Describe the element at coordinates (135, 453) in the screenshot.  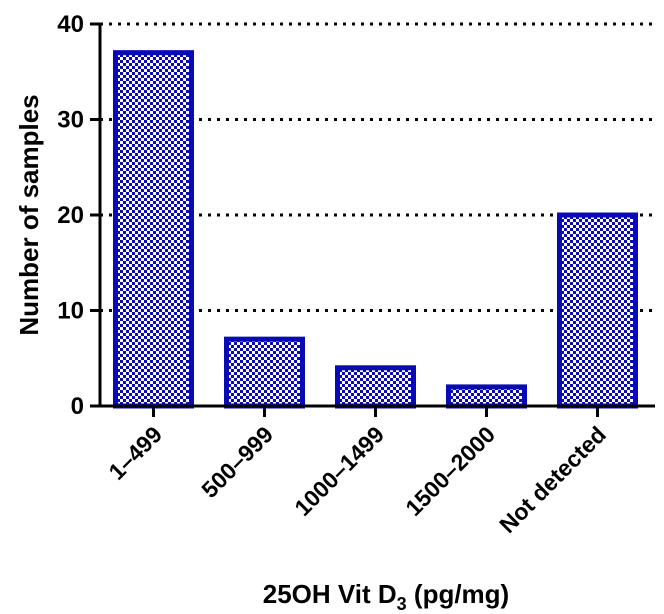
I see `x-tick-label: 1–499` at that location.